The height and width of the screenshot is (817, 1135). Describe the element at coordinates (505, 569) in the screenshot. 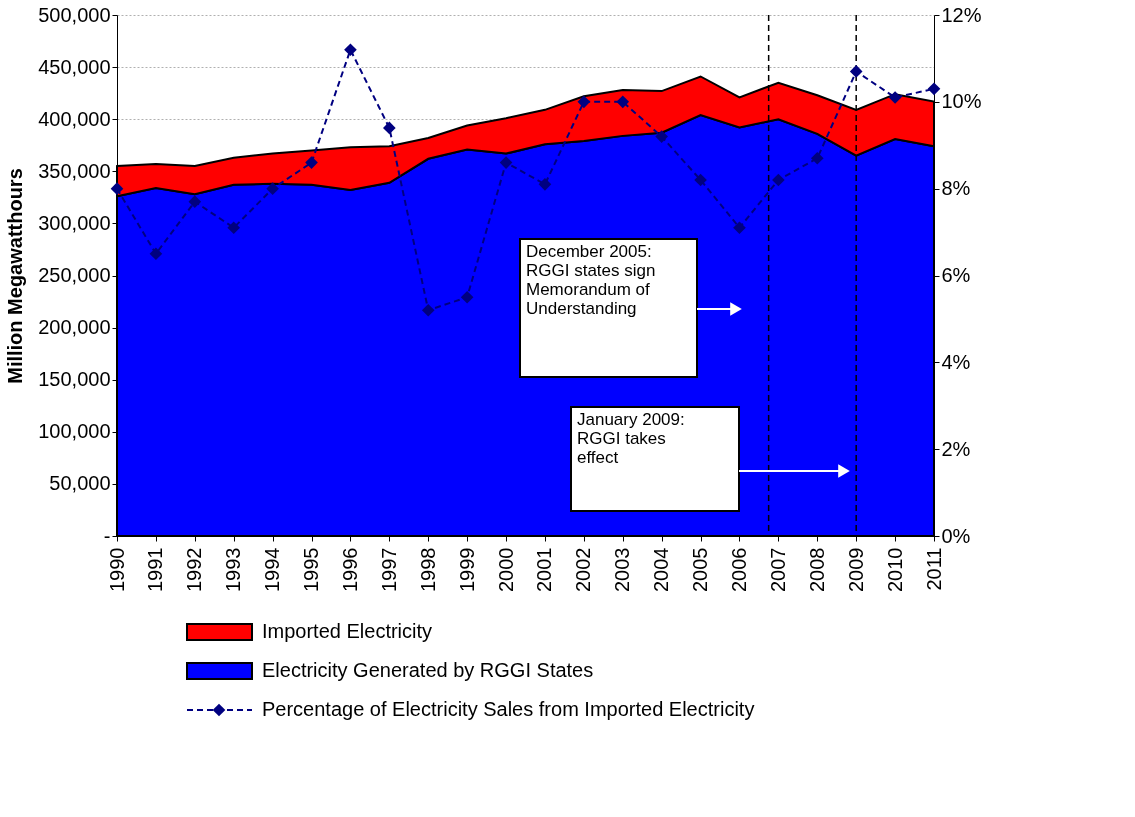

I see `x-tick-label: 2000` at that location.